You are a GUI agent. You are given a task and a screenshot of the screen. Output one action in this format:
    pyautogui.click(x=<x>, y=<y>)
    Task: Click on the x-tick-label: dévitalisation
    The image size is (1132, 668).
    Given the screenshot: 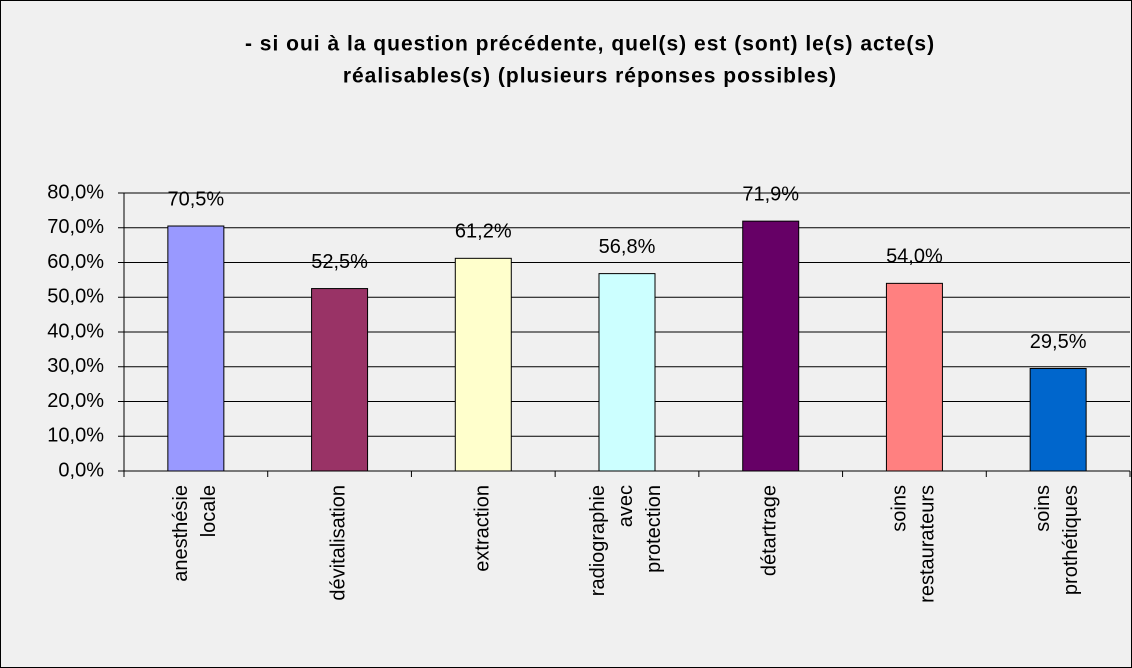 What is the action you would take?
    pyautogui.click(x=339, y=543)
    